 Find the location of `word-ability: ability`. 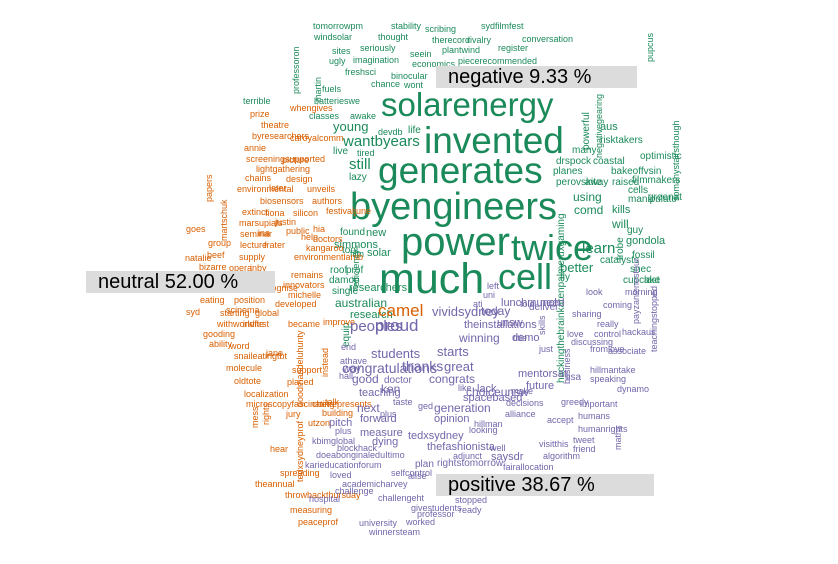

word-ability: ability is located at coordinates (221, 344).